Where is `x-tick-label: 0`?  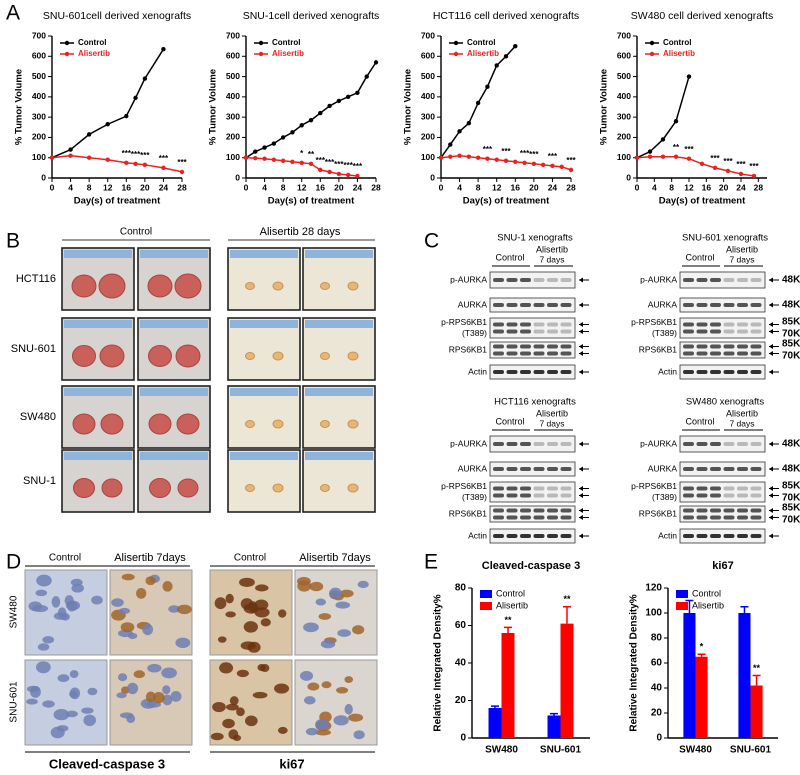
x-tick-label: 0 is located at coordinates (637, 187).